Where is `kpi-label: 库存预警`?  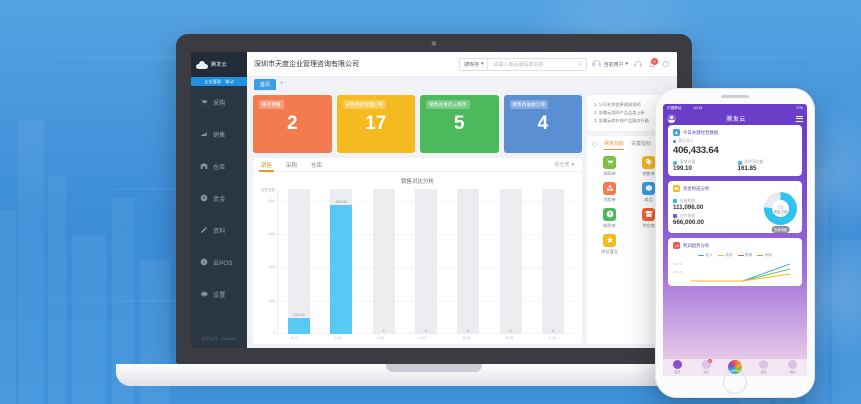 kpi-label: 库存预警 is located at coordinates (271, 104).